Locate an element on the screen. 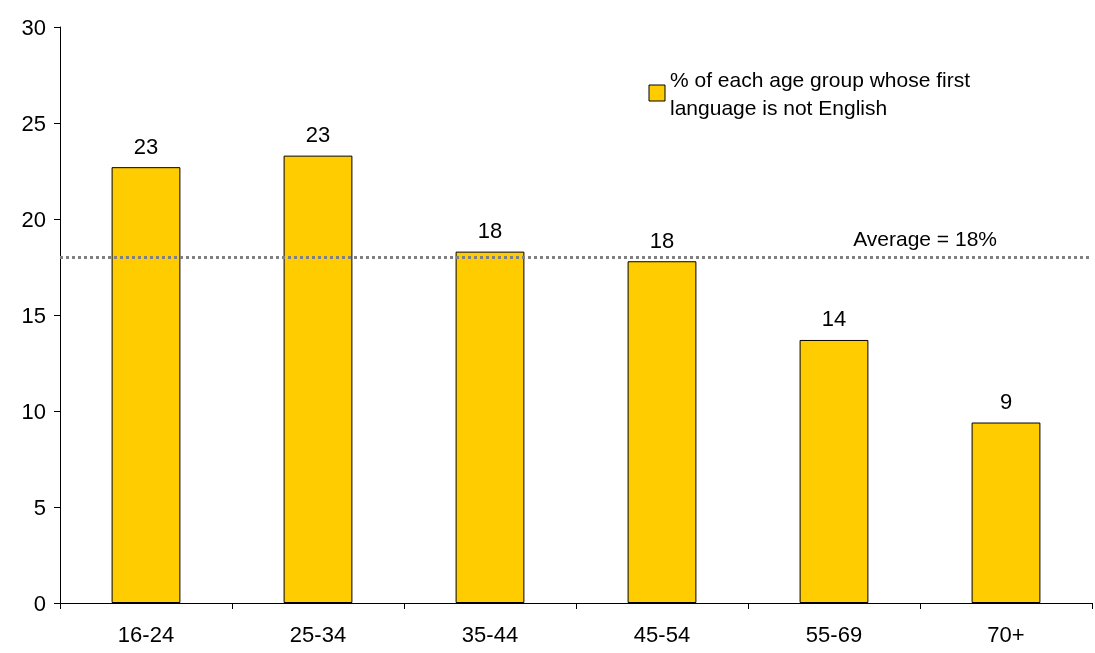 This screenshot has height=653, width=1095. x-tick-label: 45-54 is located at coordinates (662, 634).